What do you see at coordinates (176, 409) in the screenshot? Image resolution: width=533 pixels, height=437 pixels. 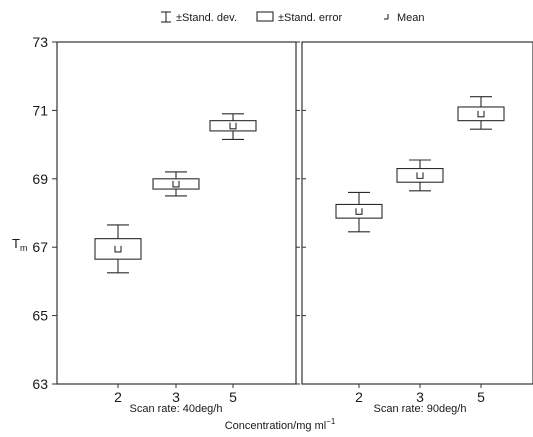 I see `panel-left-label: Scan rate: 40deg/h` at bounding box center [176, 409].